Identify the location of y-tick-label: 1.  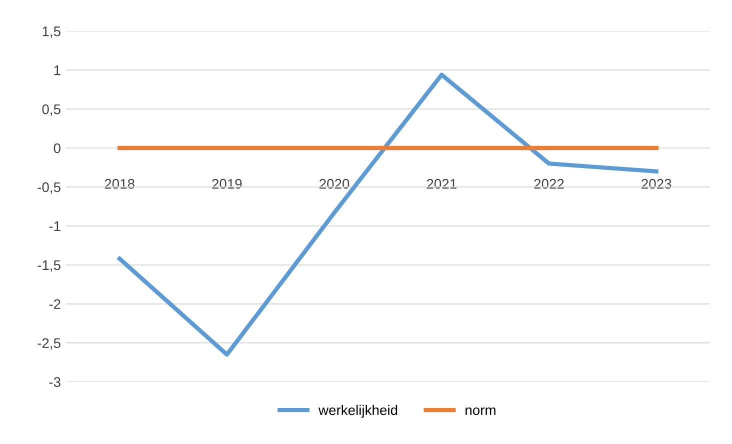
(57, 71).